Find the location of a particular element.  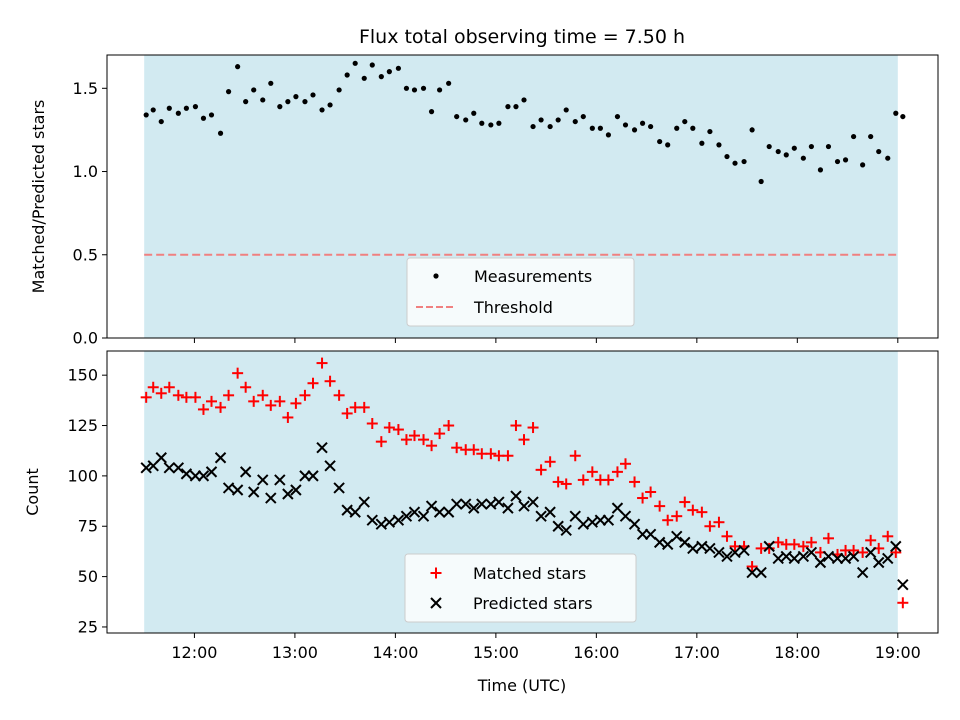

legend-entry-predicted: Predicted stars is located at coordinates (533, 603).